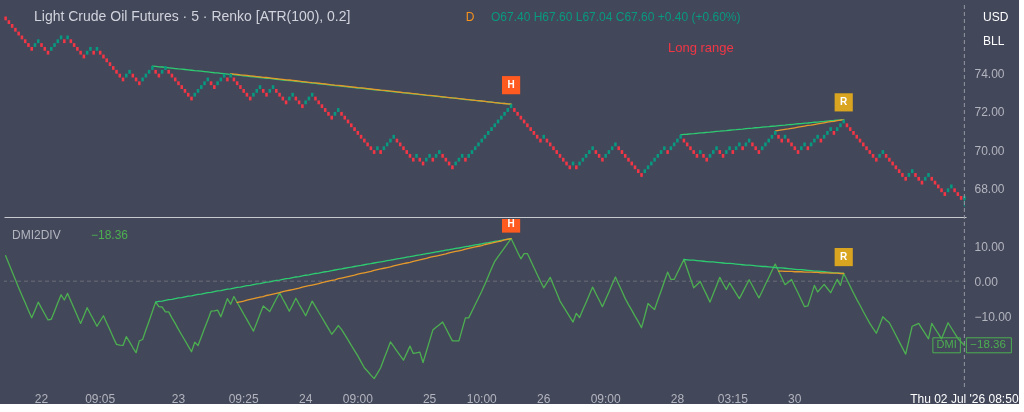 The width and height of the screenshot is (1024, 412). What do you see at coordinates (989, 188) in the screenshot?
I see `y-tick-label: 68.00` at bounding box center [989, 188].